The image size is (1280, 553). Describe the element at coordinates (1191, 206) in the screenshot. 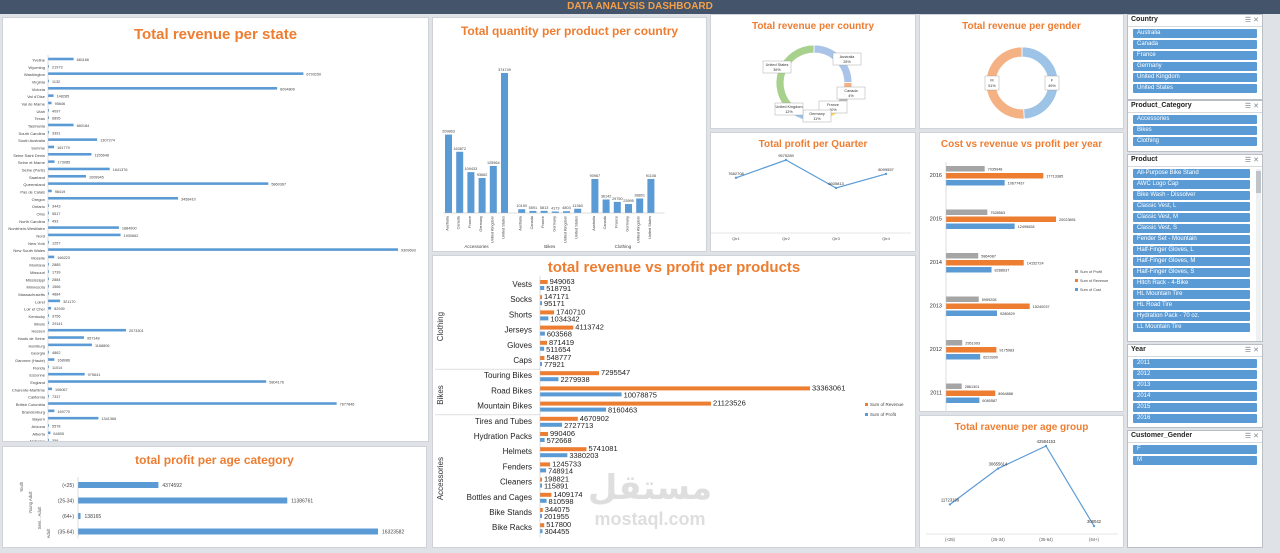

I see `slicer-item-product: Classic Vest, L` at that location.